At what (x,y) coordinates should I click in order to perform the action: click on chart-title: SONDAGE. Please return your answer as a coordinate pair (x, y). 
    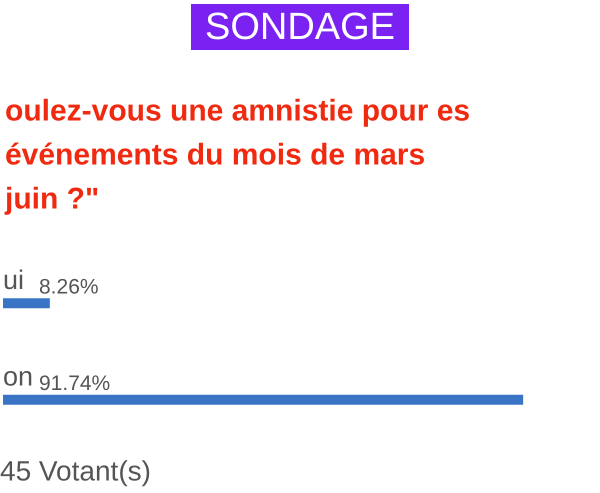
    Looking at the image, I should click on (300, 27).